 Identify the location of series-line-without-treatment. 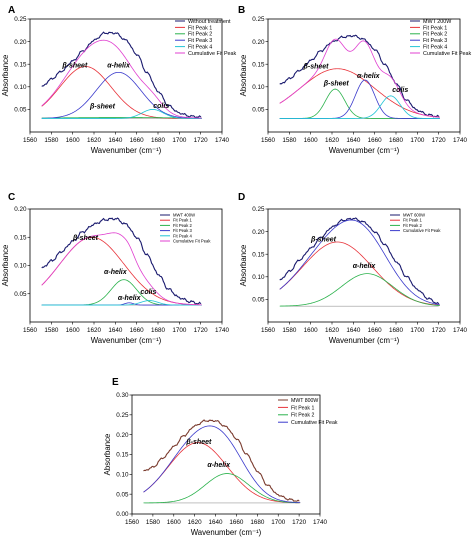
(121, 75).